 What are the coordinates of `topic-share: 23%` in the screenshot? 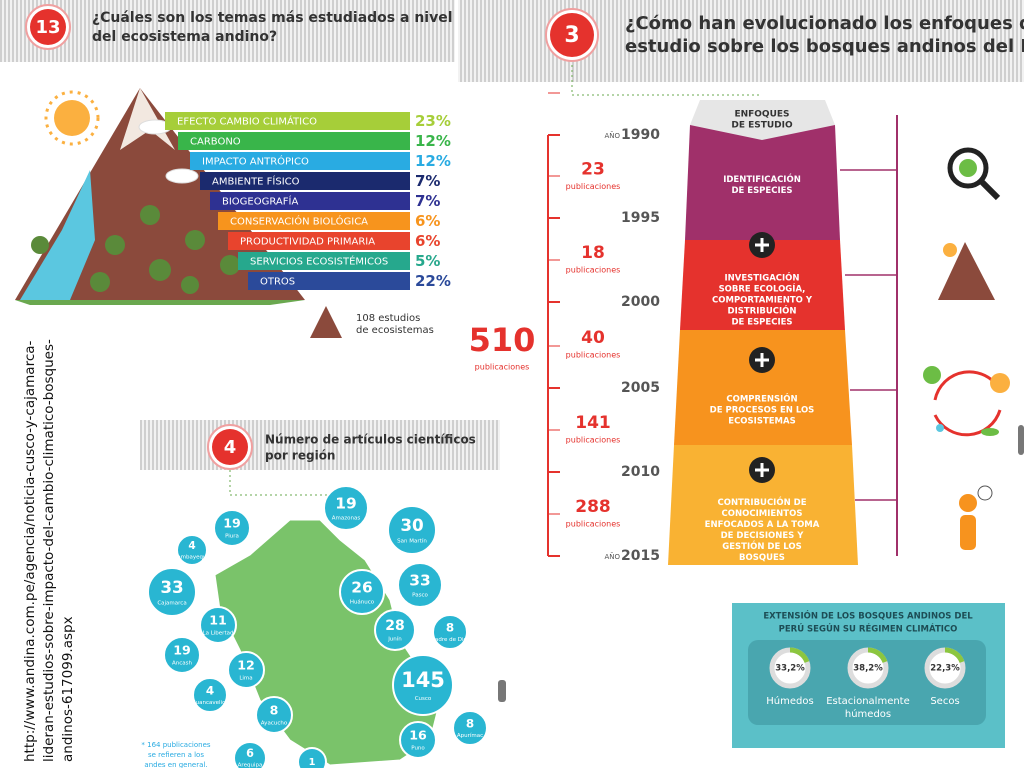 It's located at (433, 121).